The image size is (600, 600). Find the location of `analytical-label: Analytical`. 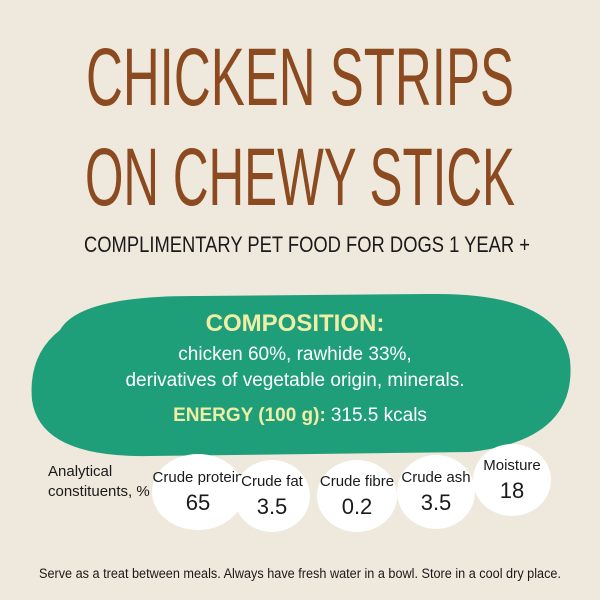

analytical-label: Analytical is located at coordinates (80, 471).